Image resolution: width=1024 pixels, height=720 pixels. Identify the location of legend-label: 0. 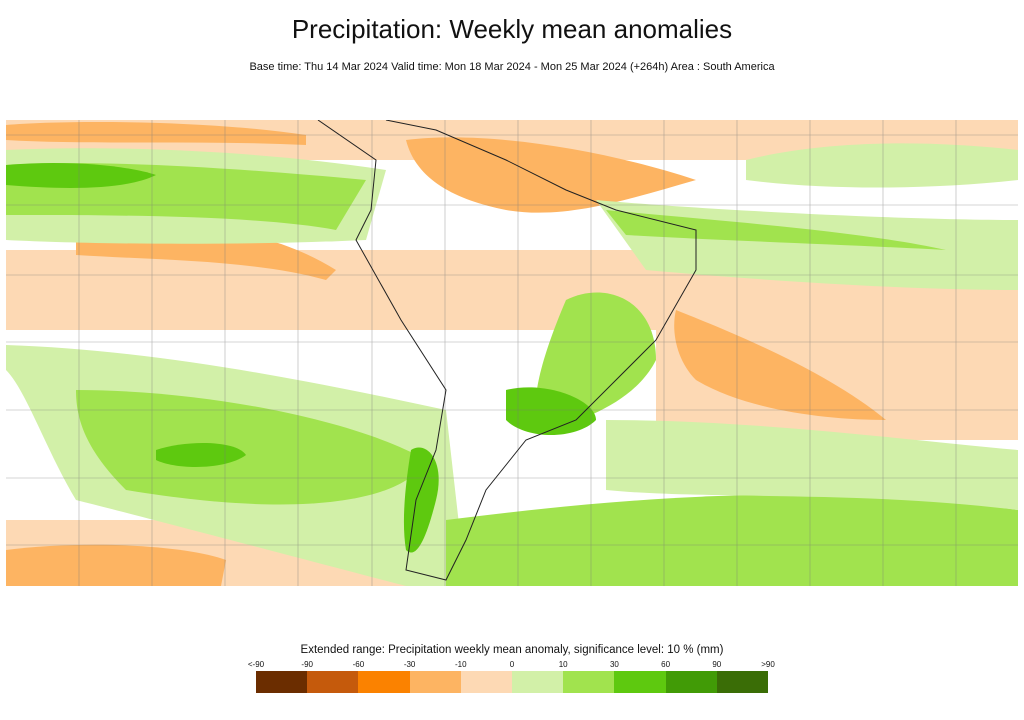
(512, 664).